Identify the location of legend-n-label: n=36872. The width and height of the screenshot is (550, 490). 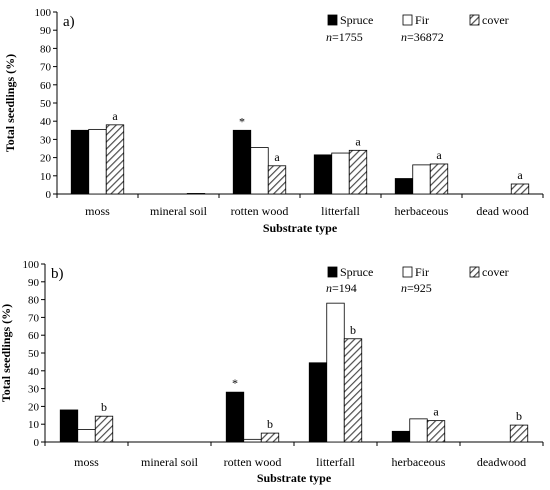
(422, 37).